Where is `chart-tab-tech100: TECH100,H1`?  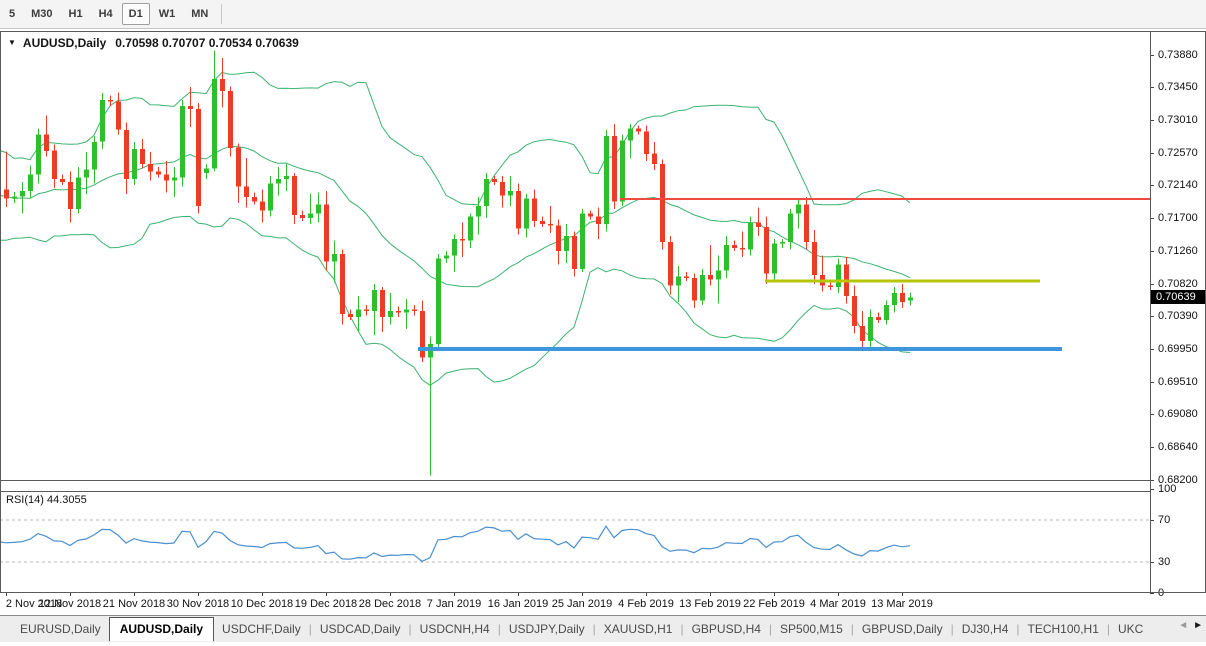
chart-tab-tech100: TECH100,H1 is located at coordinates (1063, 629).